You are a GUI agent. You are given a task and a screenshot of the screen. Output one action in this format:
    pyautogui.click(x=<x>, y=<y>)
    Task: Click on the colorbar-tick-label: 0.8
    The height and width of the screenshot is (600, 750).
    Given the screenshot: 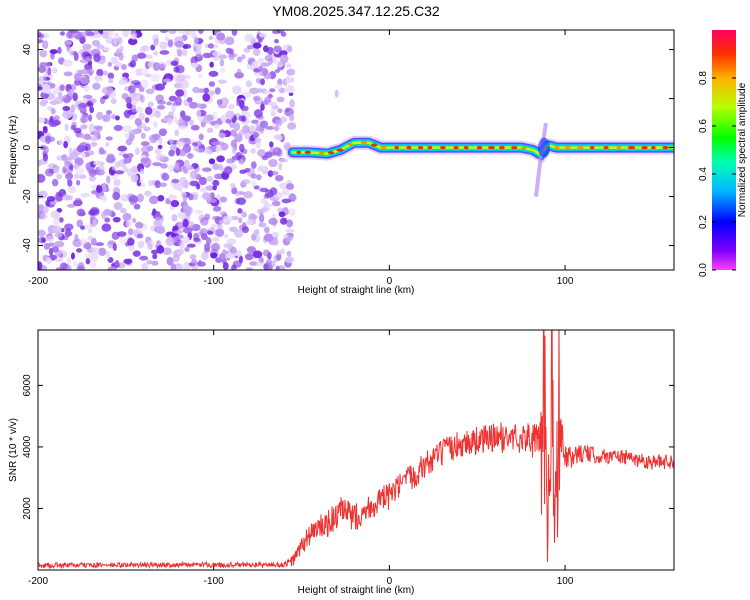 What is the action you would take?
    pyautogui.click(x=703, y=78)
    